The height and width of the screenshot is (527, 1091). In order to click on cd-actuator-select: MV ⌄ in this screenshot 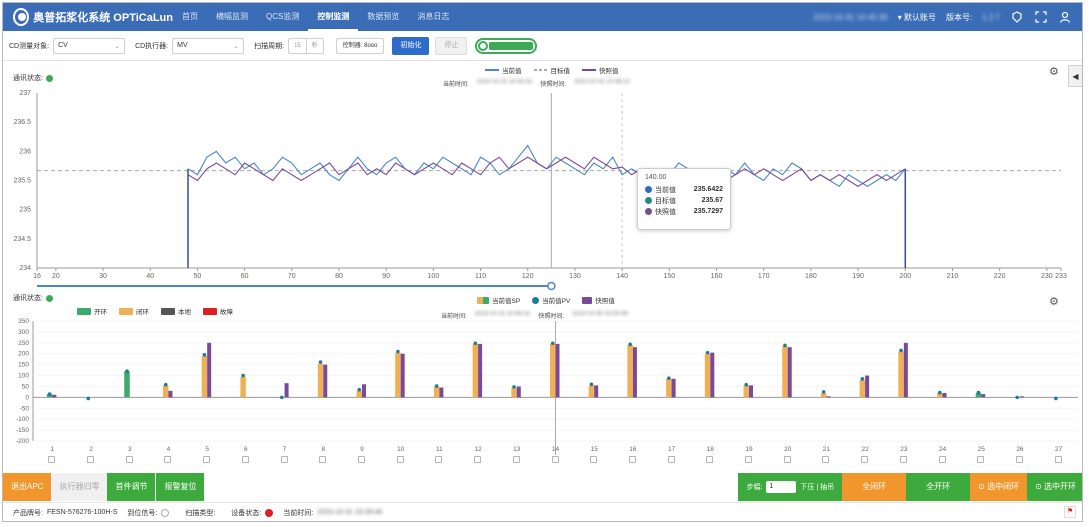, I will do `click(208, 45)`.